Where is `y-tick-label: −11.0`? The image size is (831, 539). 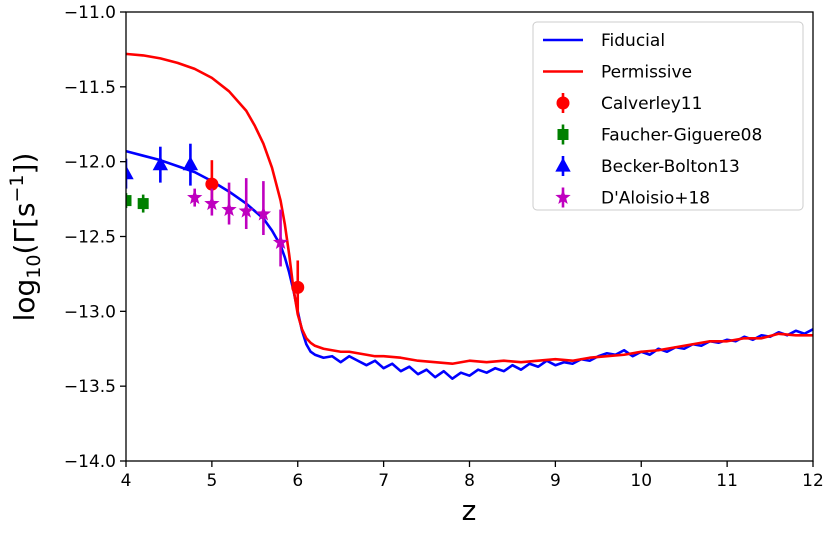 y-tick-label: −11.0 is located at coordinates (90, 13).